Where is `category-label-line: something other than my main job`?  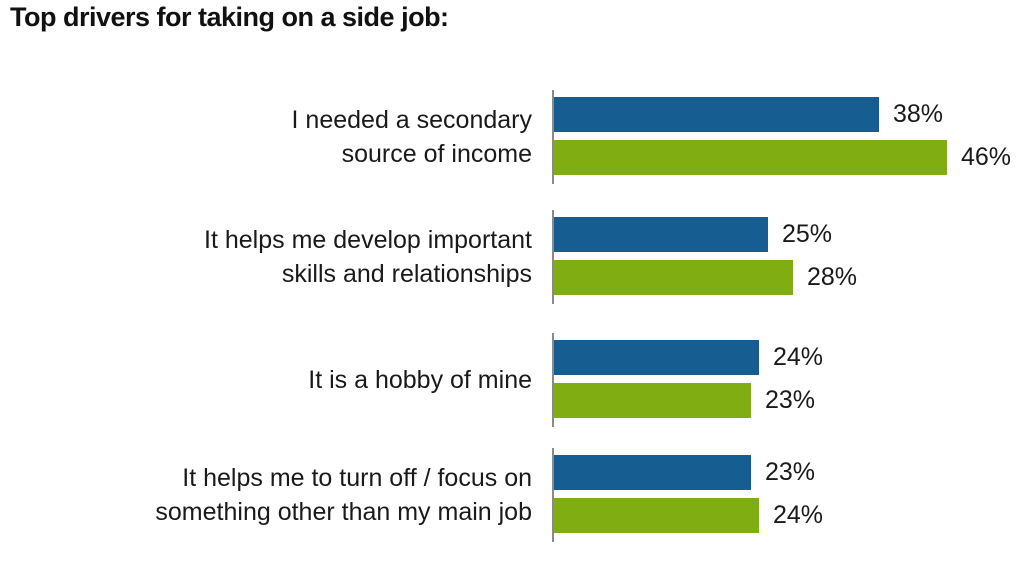
category-label-line: something other than my main job is located at coordinates (343, 512).